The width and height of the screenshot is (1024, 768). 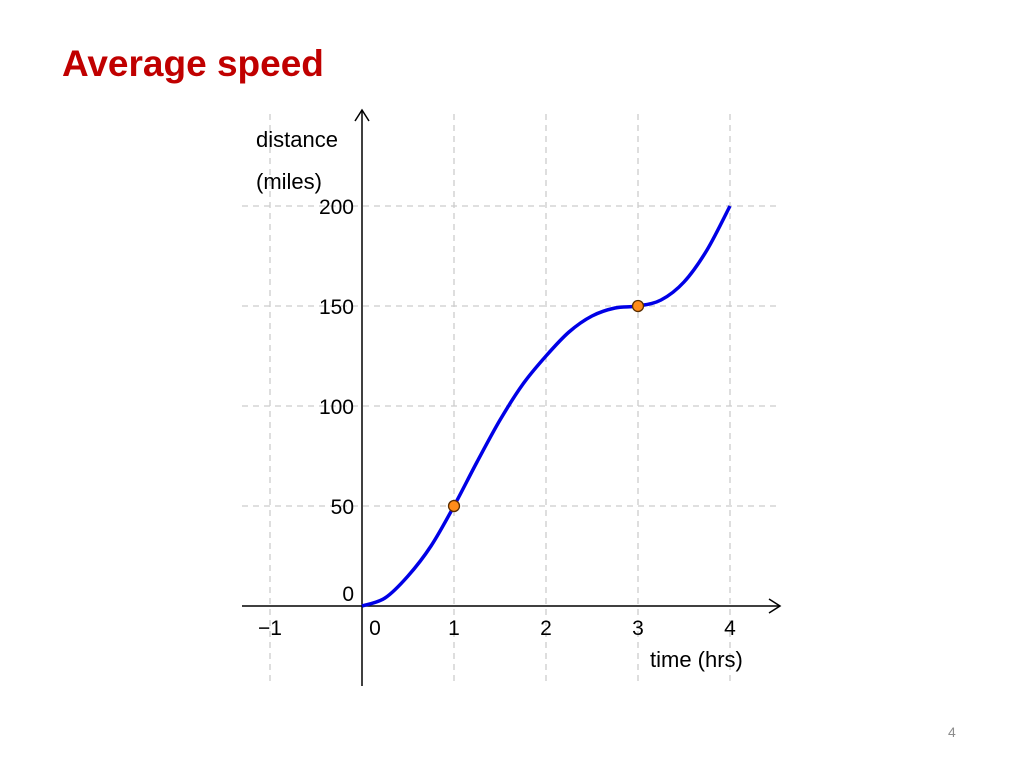 I want to click on y-tick-label: 50, so click(x=342, y=507).